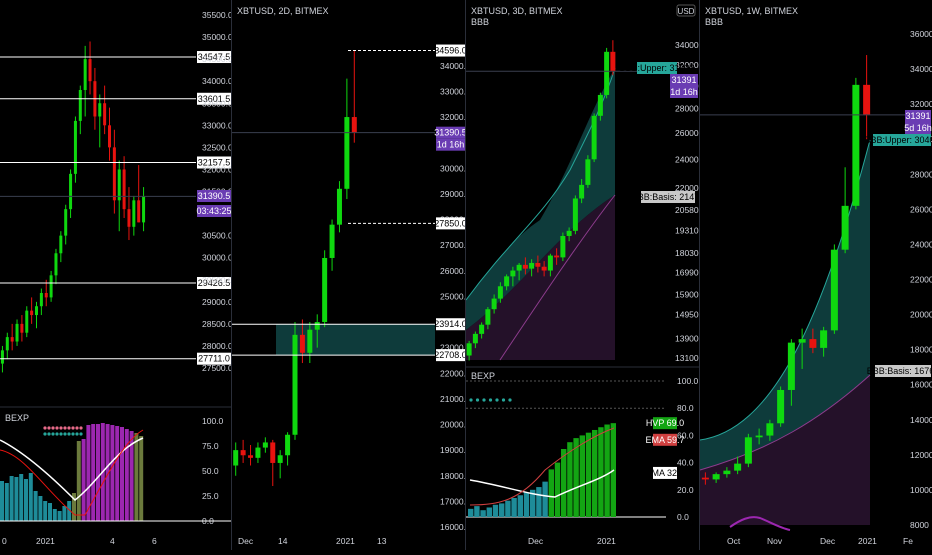 The image size is (932, 555). Describe the element at coordinates (4, 541) in the screenshot. I see `x-tick-label: 0` at that location.